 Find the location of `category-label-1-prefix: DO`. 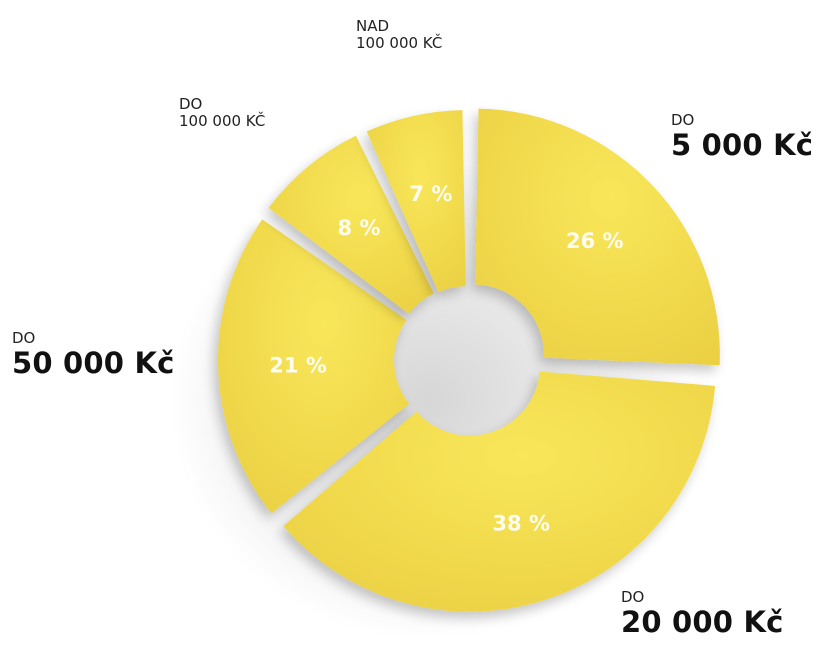

category-label-1-prefix: DO is located at coordinates (633, 597).